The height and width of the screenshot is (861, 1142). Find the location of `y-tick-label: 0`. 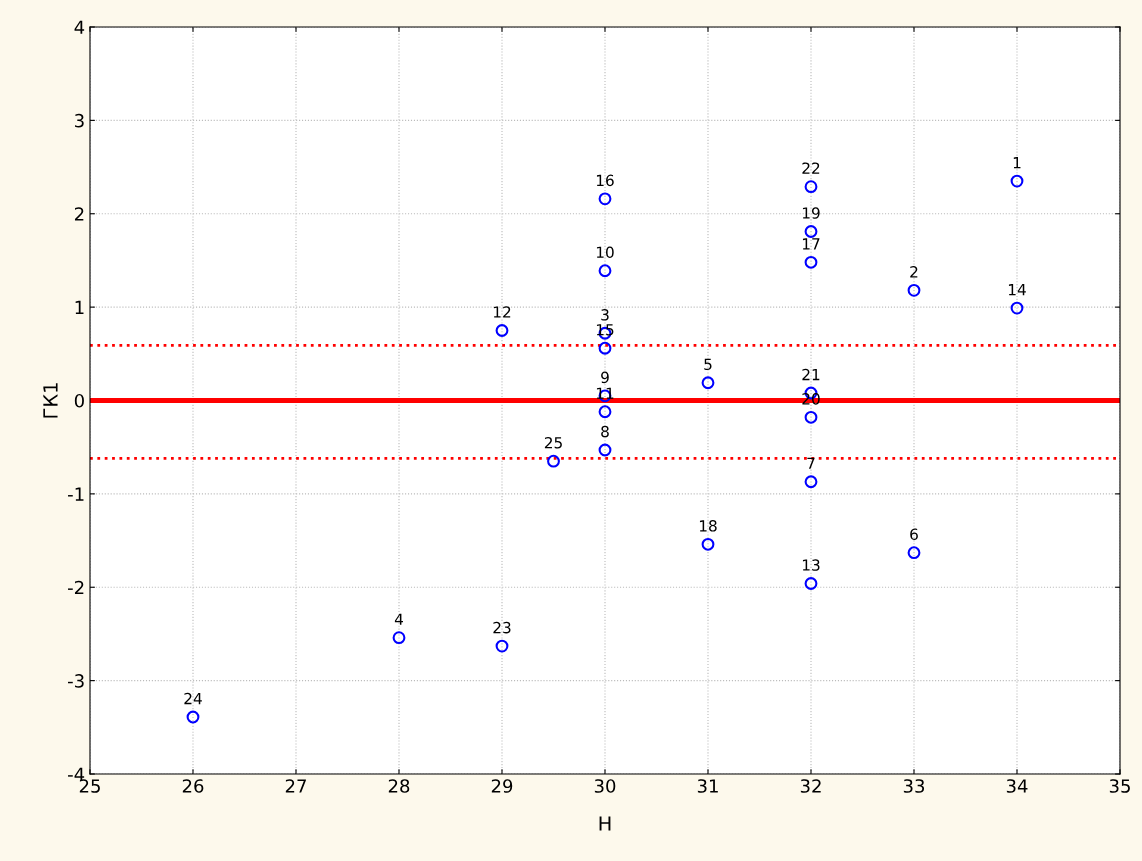

y-tick-label: 0 is located at coordinates (79, 400).